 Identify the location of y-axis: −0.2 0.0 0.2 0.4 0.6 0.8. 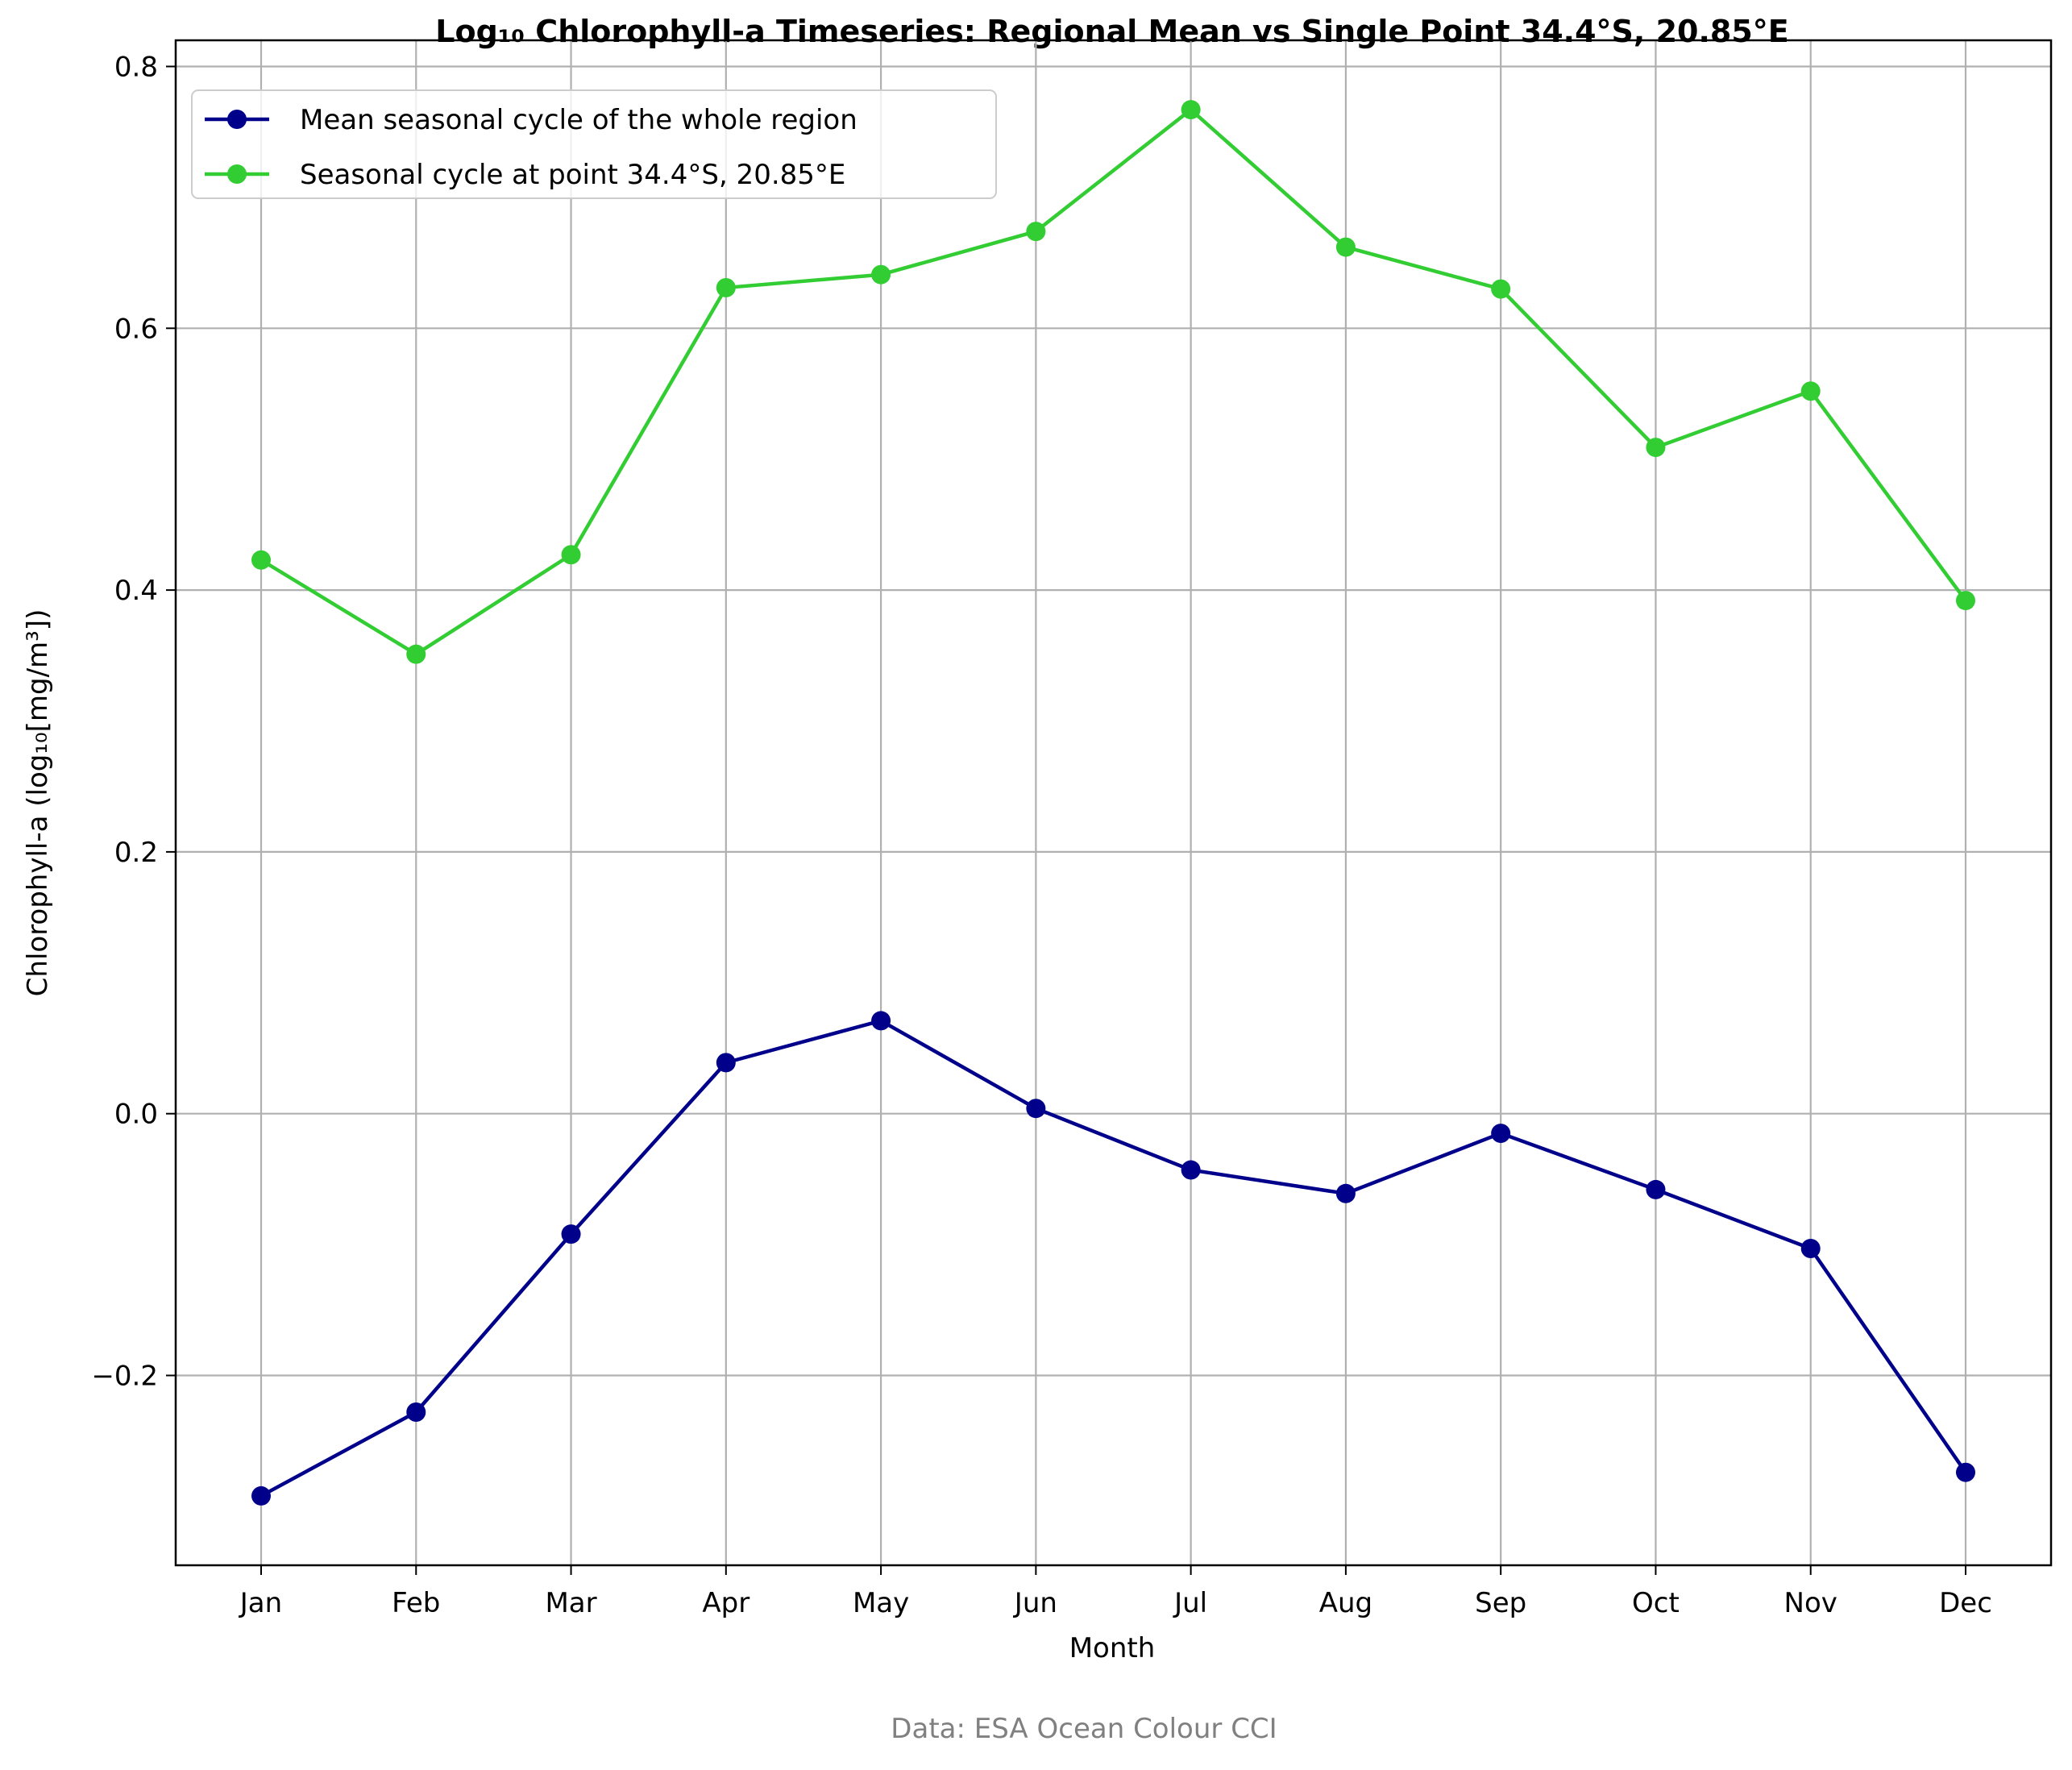
(133, 722).